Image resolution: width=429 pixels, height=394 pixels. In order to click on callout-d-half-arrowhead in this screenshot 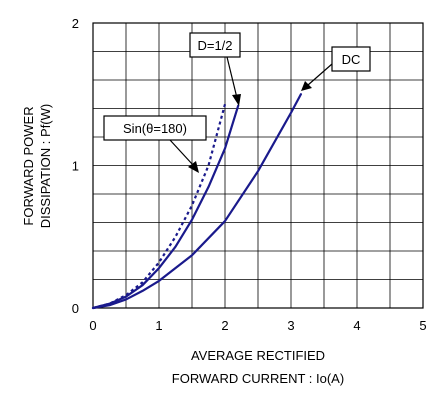, I will do `click(236, 100)`.